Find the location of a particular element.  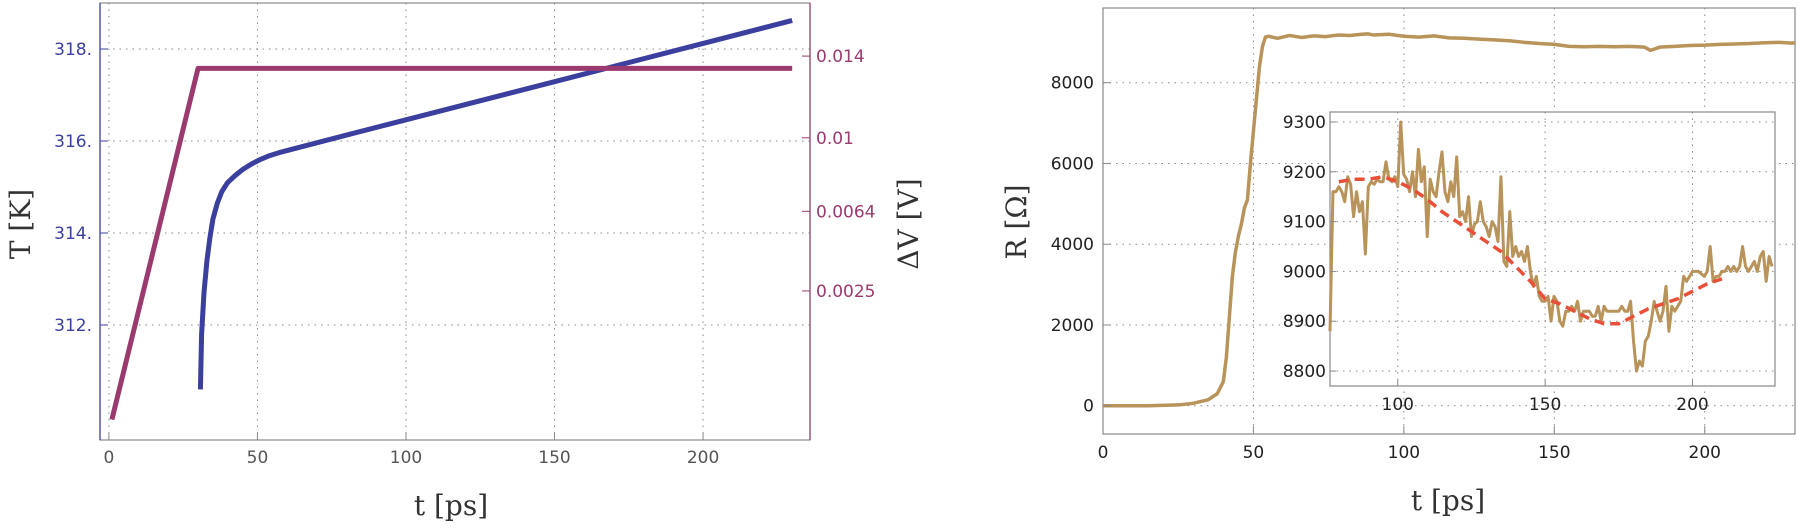

right-y-tick-label: 0.0064 is located at coordinates (845, 212).